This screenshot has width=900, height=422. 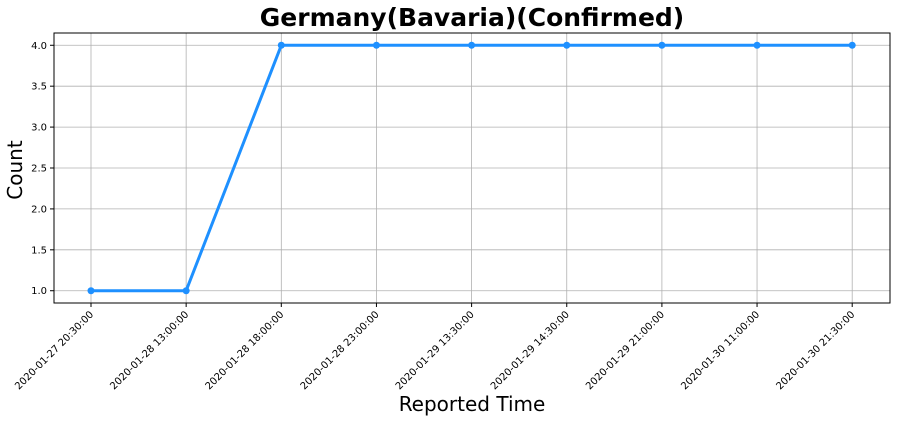 What do you see at coordinates (39, 128) in the screenshot?
I see `y-tick-label: 3.0` at bounding box center [39, 128].